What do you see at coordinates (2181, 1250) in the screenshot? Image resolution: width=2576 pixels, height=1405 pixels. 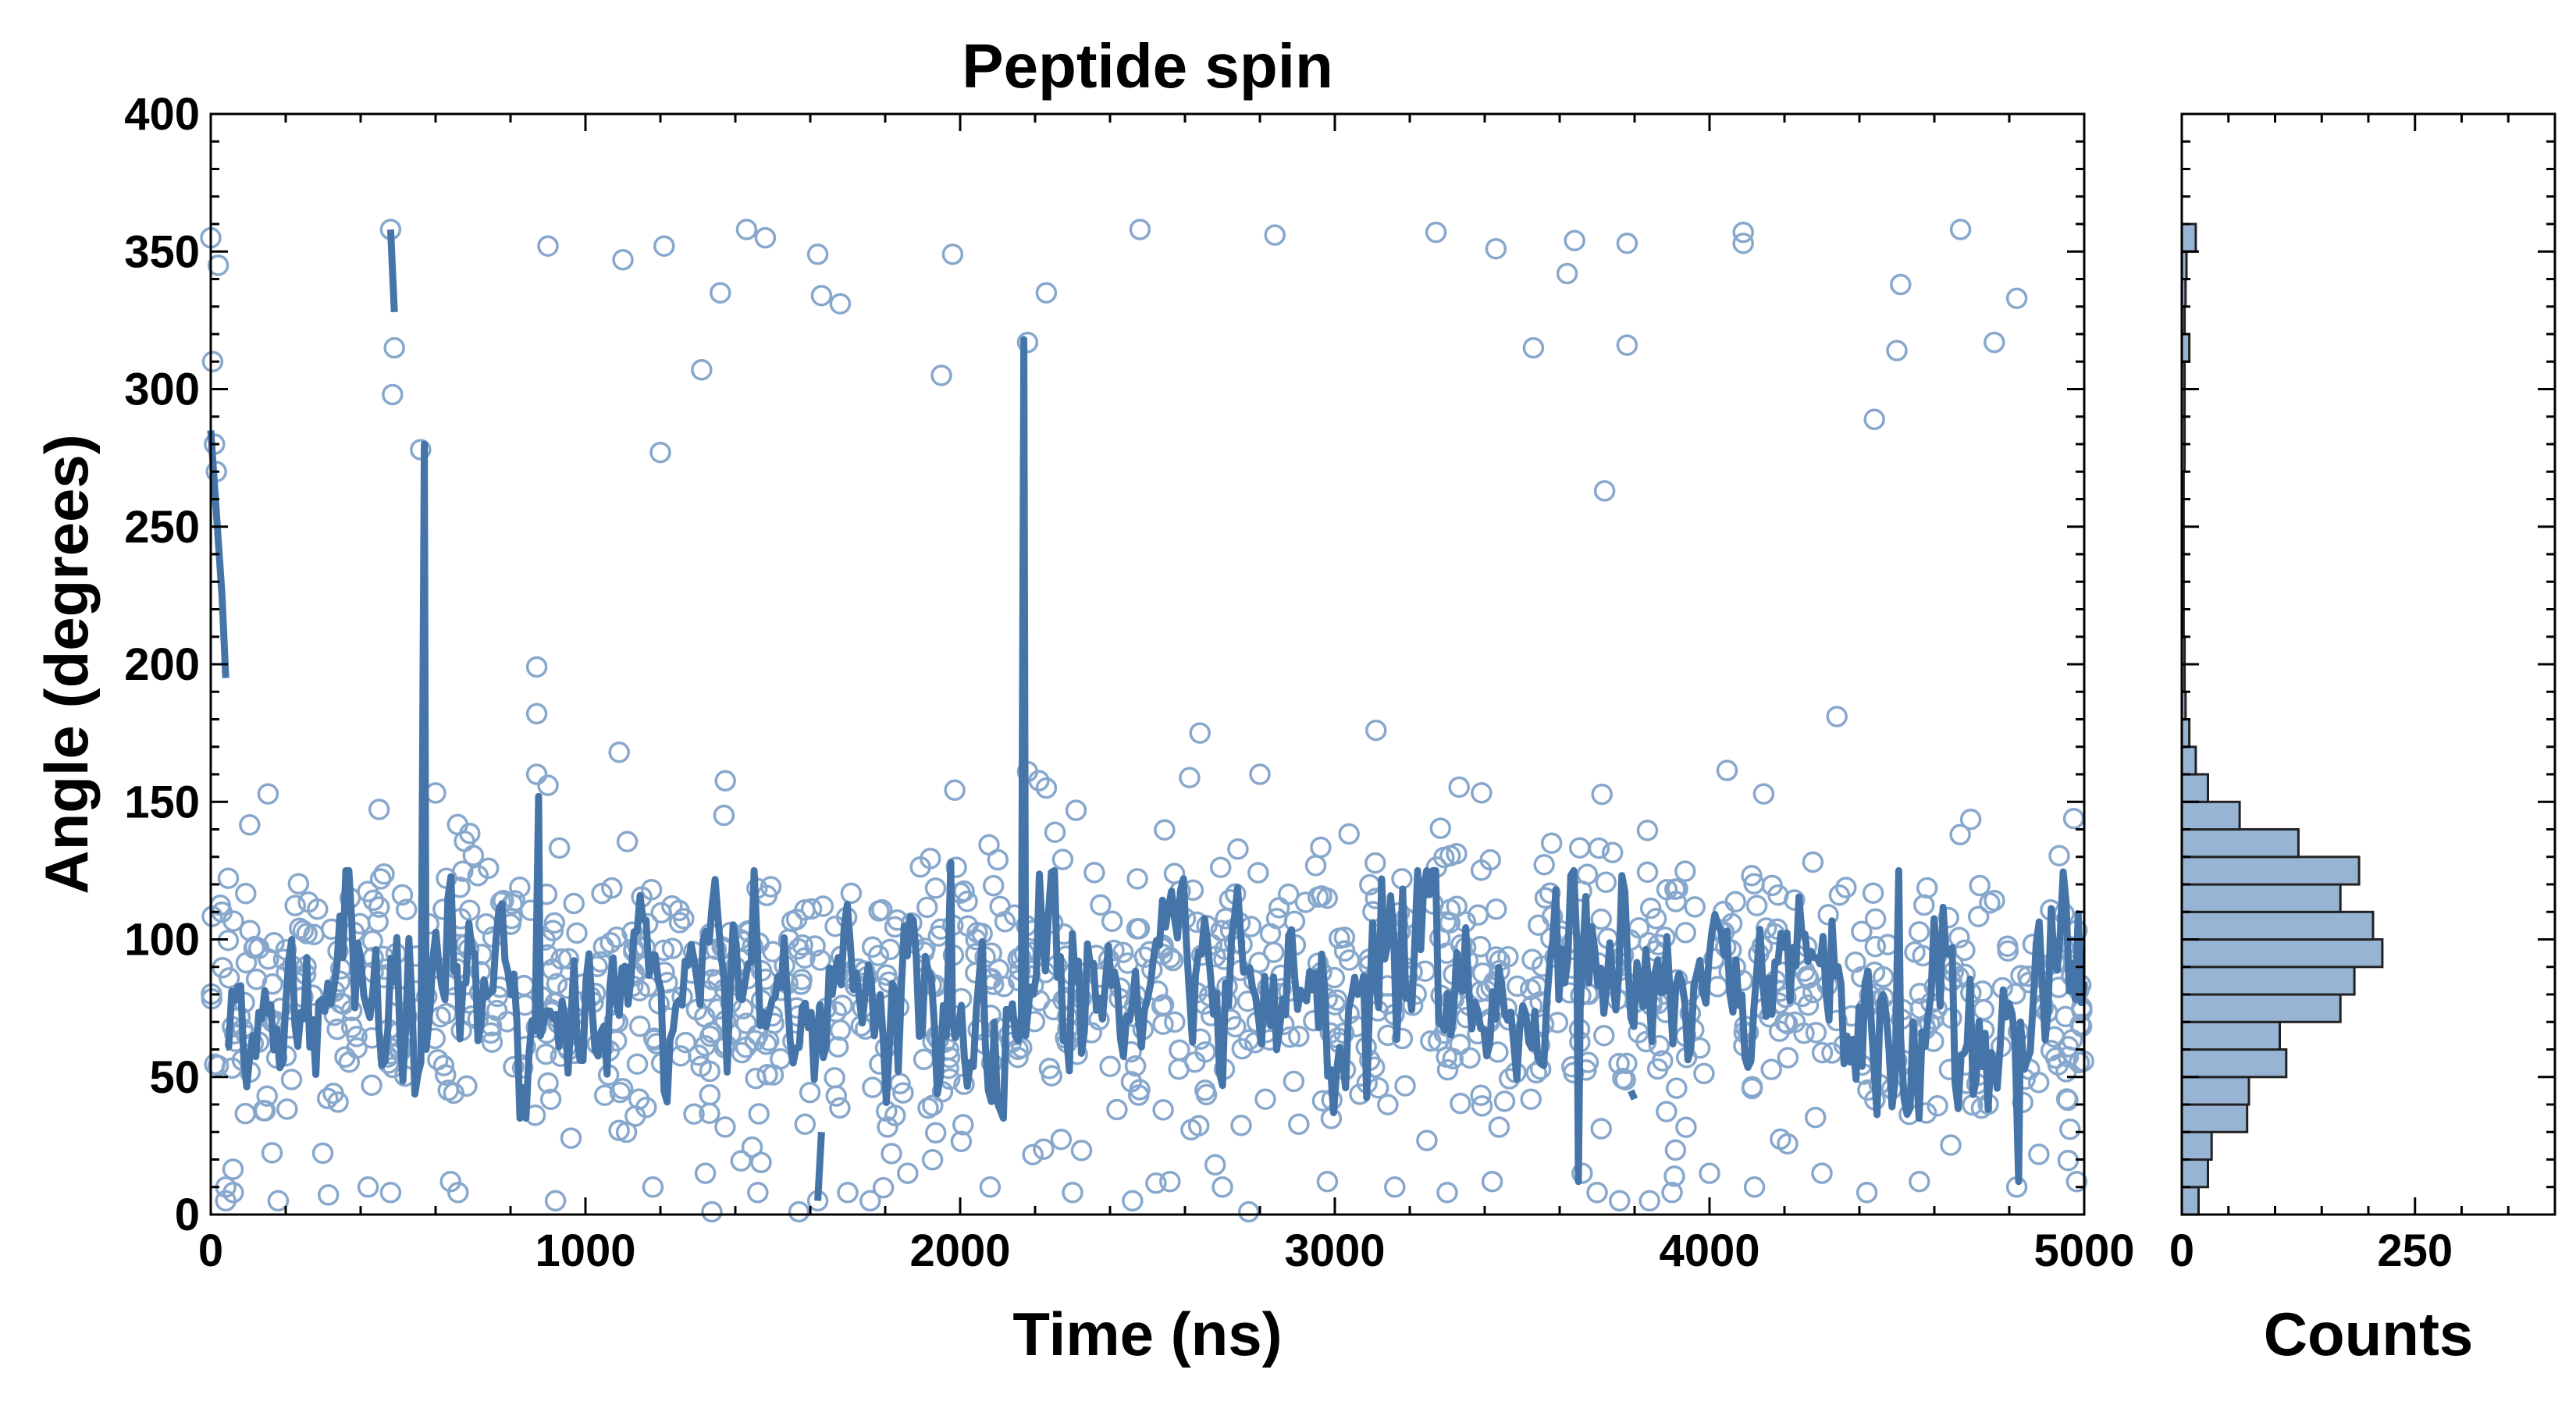 I see `histogram-tick-label: 0` at bounding box center [2181, 1250].